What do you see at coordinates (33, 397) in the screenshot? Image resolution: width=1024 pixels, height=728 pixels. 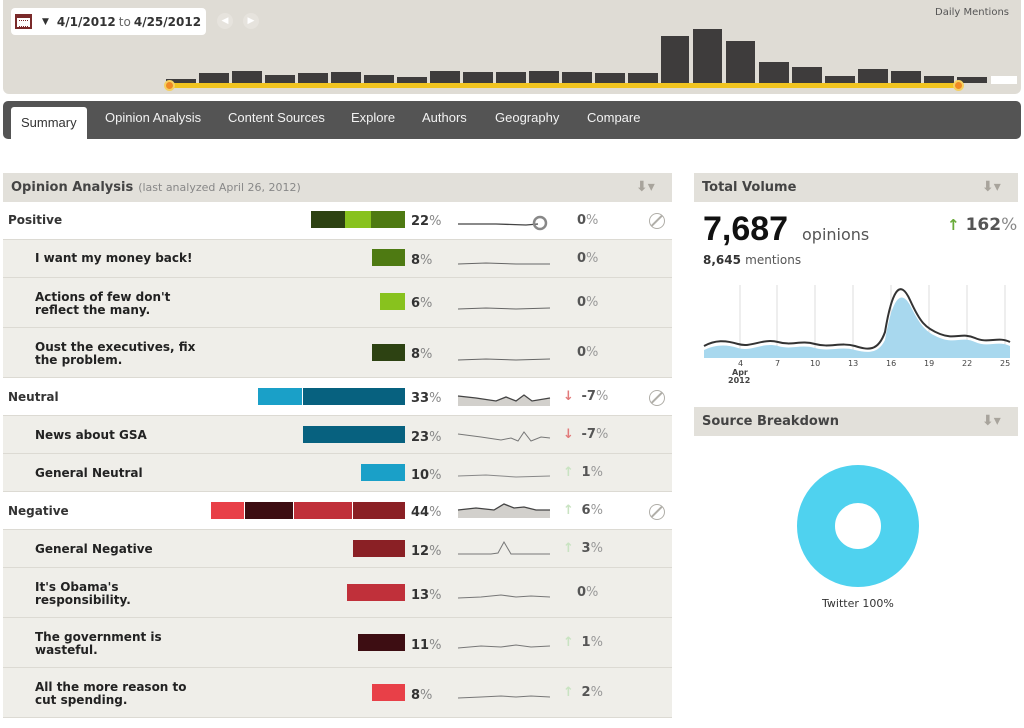 I see `row-label: Neutral` at bounding box center [33, 397].